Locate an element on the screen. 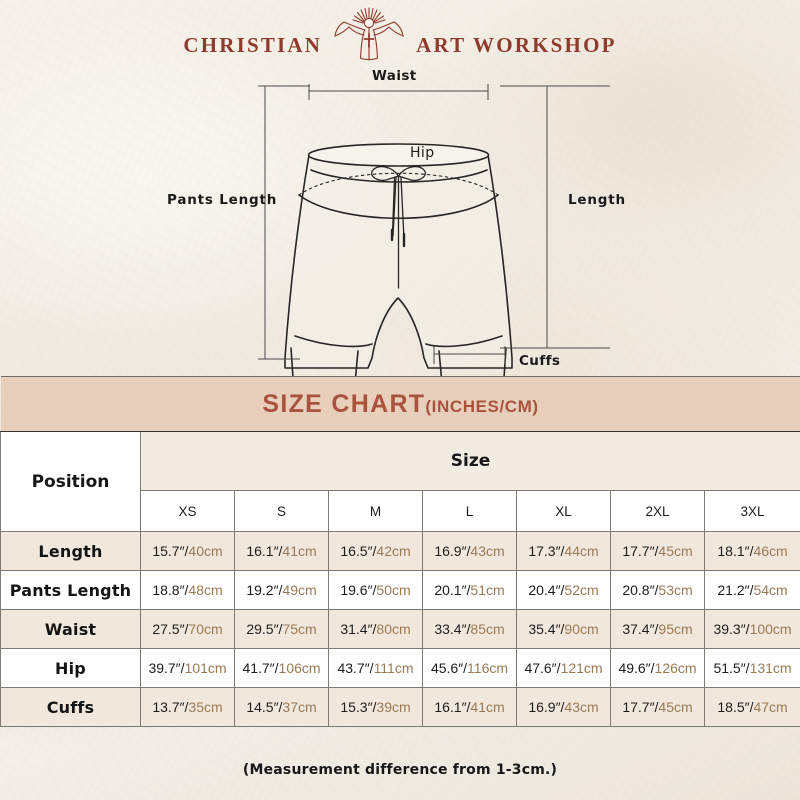 This screenshot has width=800, height=800. measurement-cm: 37cm is located at coordinates (299, 707).